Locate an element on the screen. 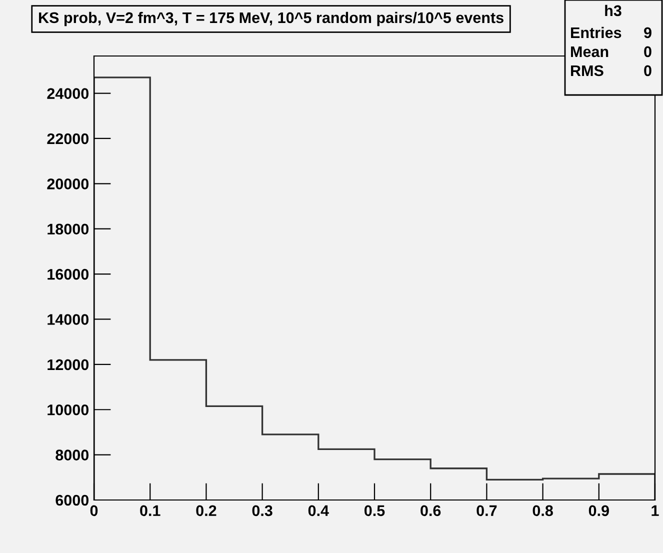 The height and width of the screenshot is (553, 663). text: Entries is located at coordinates (596, 32).